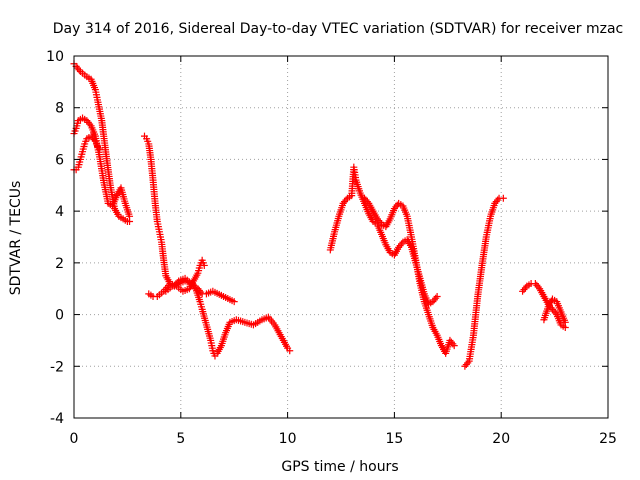 The width and height of the screenshot is (640, 480). Describe the element at coordinates (608, 439) in the screenshot. I see `x-tick-label: 25` at that location.